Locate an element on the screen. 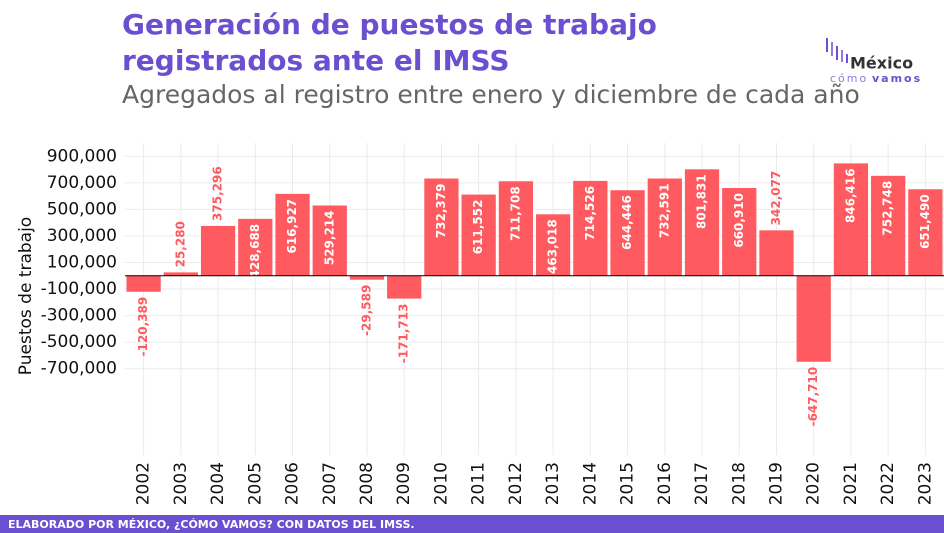  x-tick-label: 2007 is located at coordinates (330, 483).